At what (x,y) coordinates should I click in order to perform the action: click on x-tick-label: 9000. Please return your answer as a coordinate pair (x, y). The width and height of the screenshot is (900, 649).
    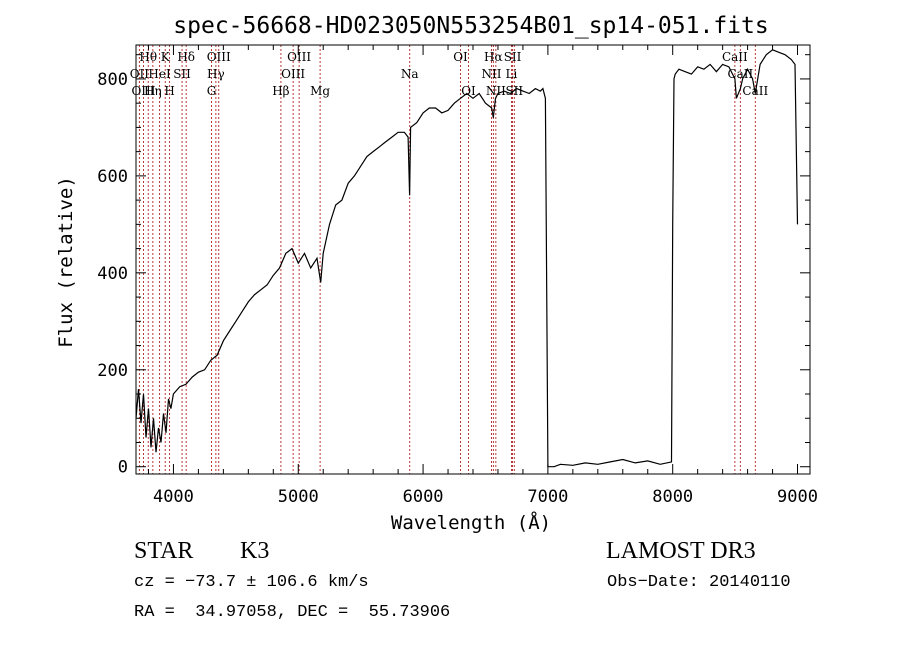
    Looking at the image, I should click on (797, 497).